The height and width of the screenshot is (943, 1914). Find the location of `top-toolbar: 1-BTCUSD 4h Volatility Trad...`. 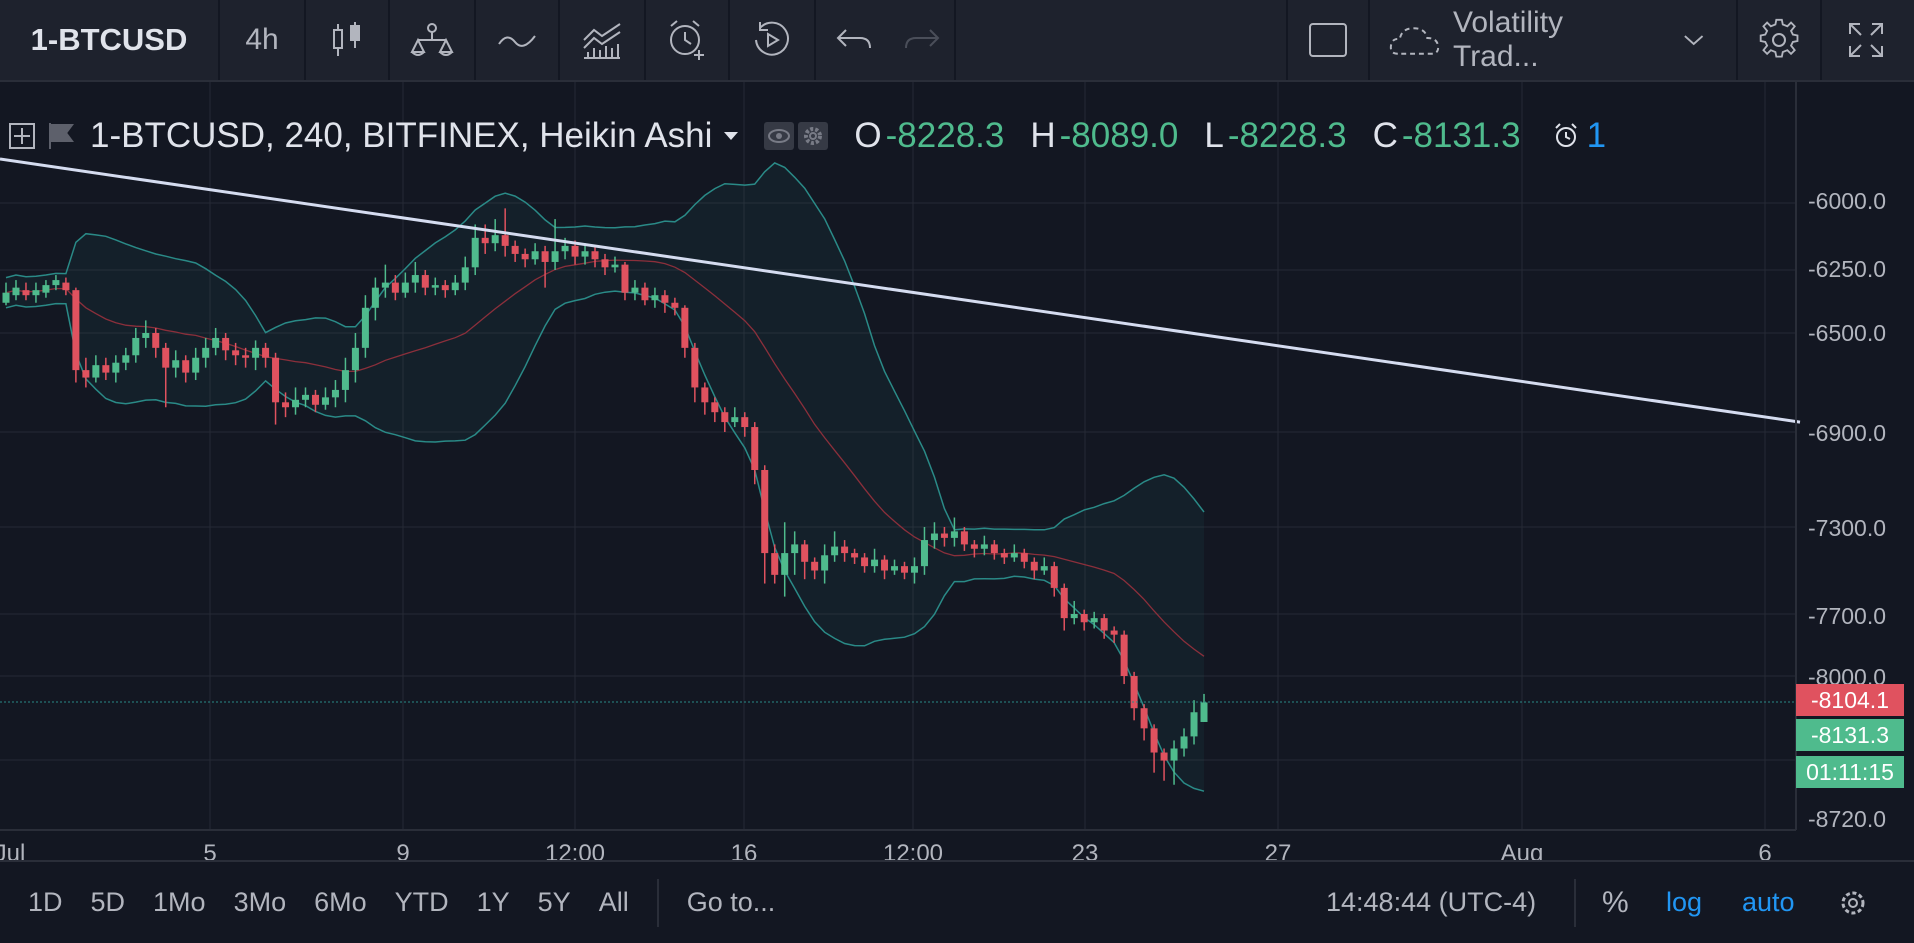

top-toolbar: 1-BTCUSD 4h Volatility Trad... is located at coordinates (957, 41).